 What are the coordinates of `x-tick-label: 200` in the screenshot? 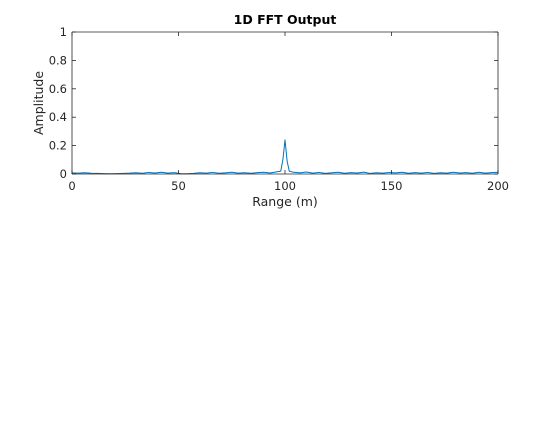 It's located at (498, 186).